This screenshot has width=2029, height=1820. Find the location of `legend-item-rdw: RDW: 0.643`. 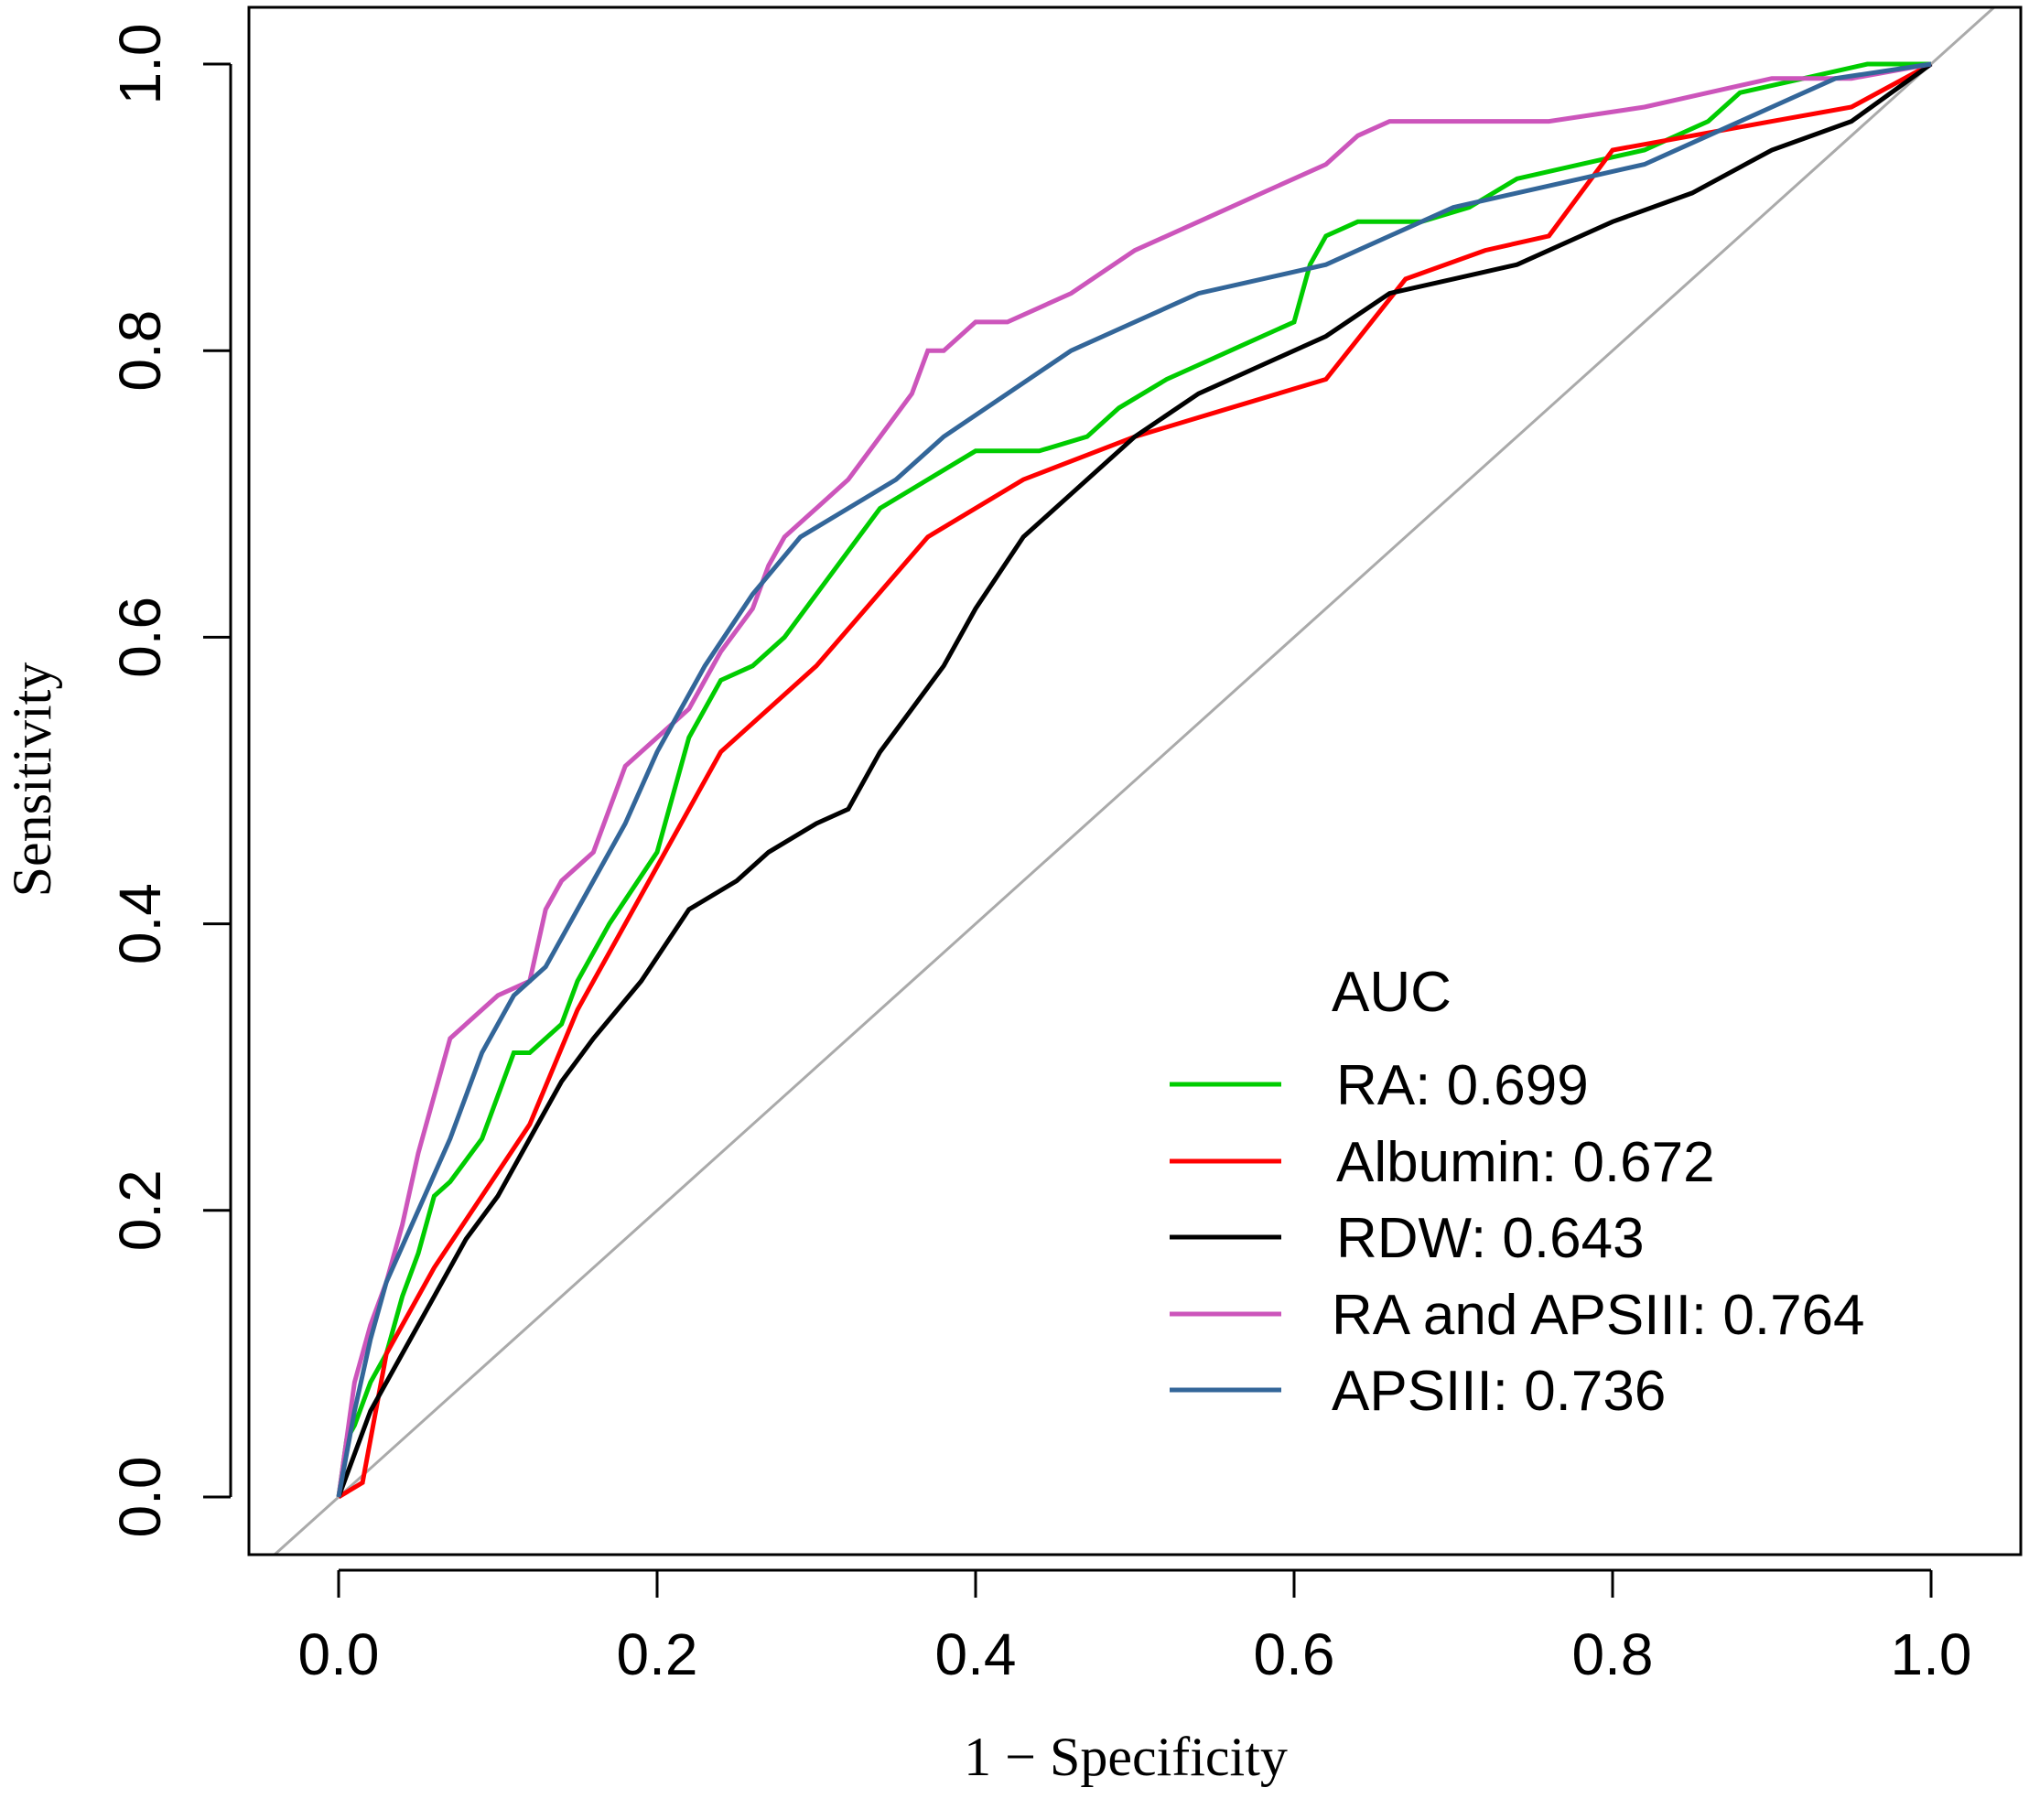

legend-item-rdw: RDW: 0.643 is located at coordinates (1407, 1238).